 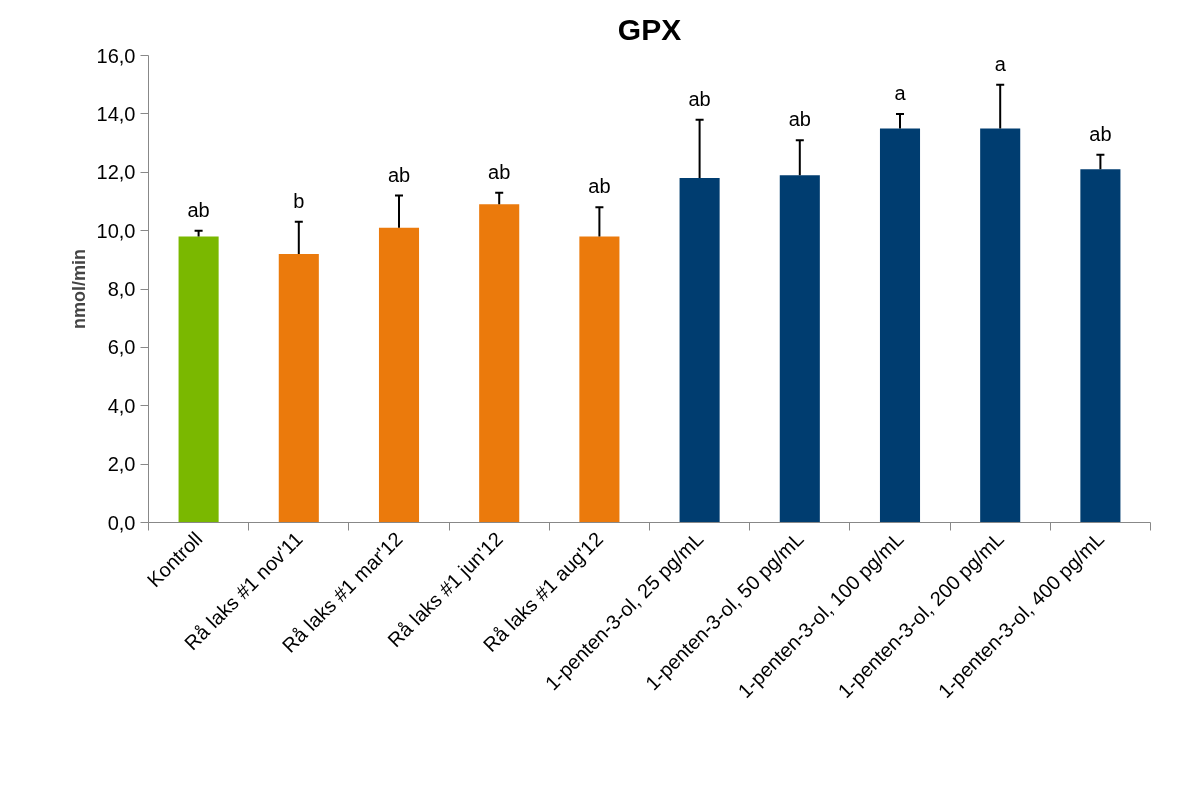 What do you see at coordinates (649, 29) in the screenshot?
I see `chart-title: GPX` at bounding box center [649, 29].